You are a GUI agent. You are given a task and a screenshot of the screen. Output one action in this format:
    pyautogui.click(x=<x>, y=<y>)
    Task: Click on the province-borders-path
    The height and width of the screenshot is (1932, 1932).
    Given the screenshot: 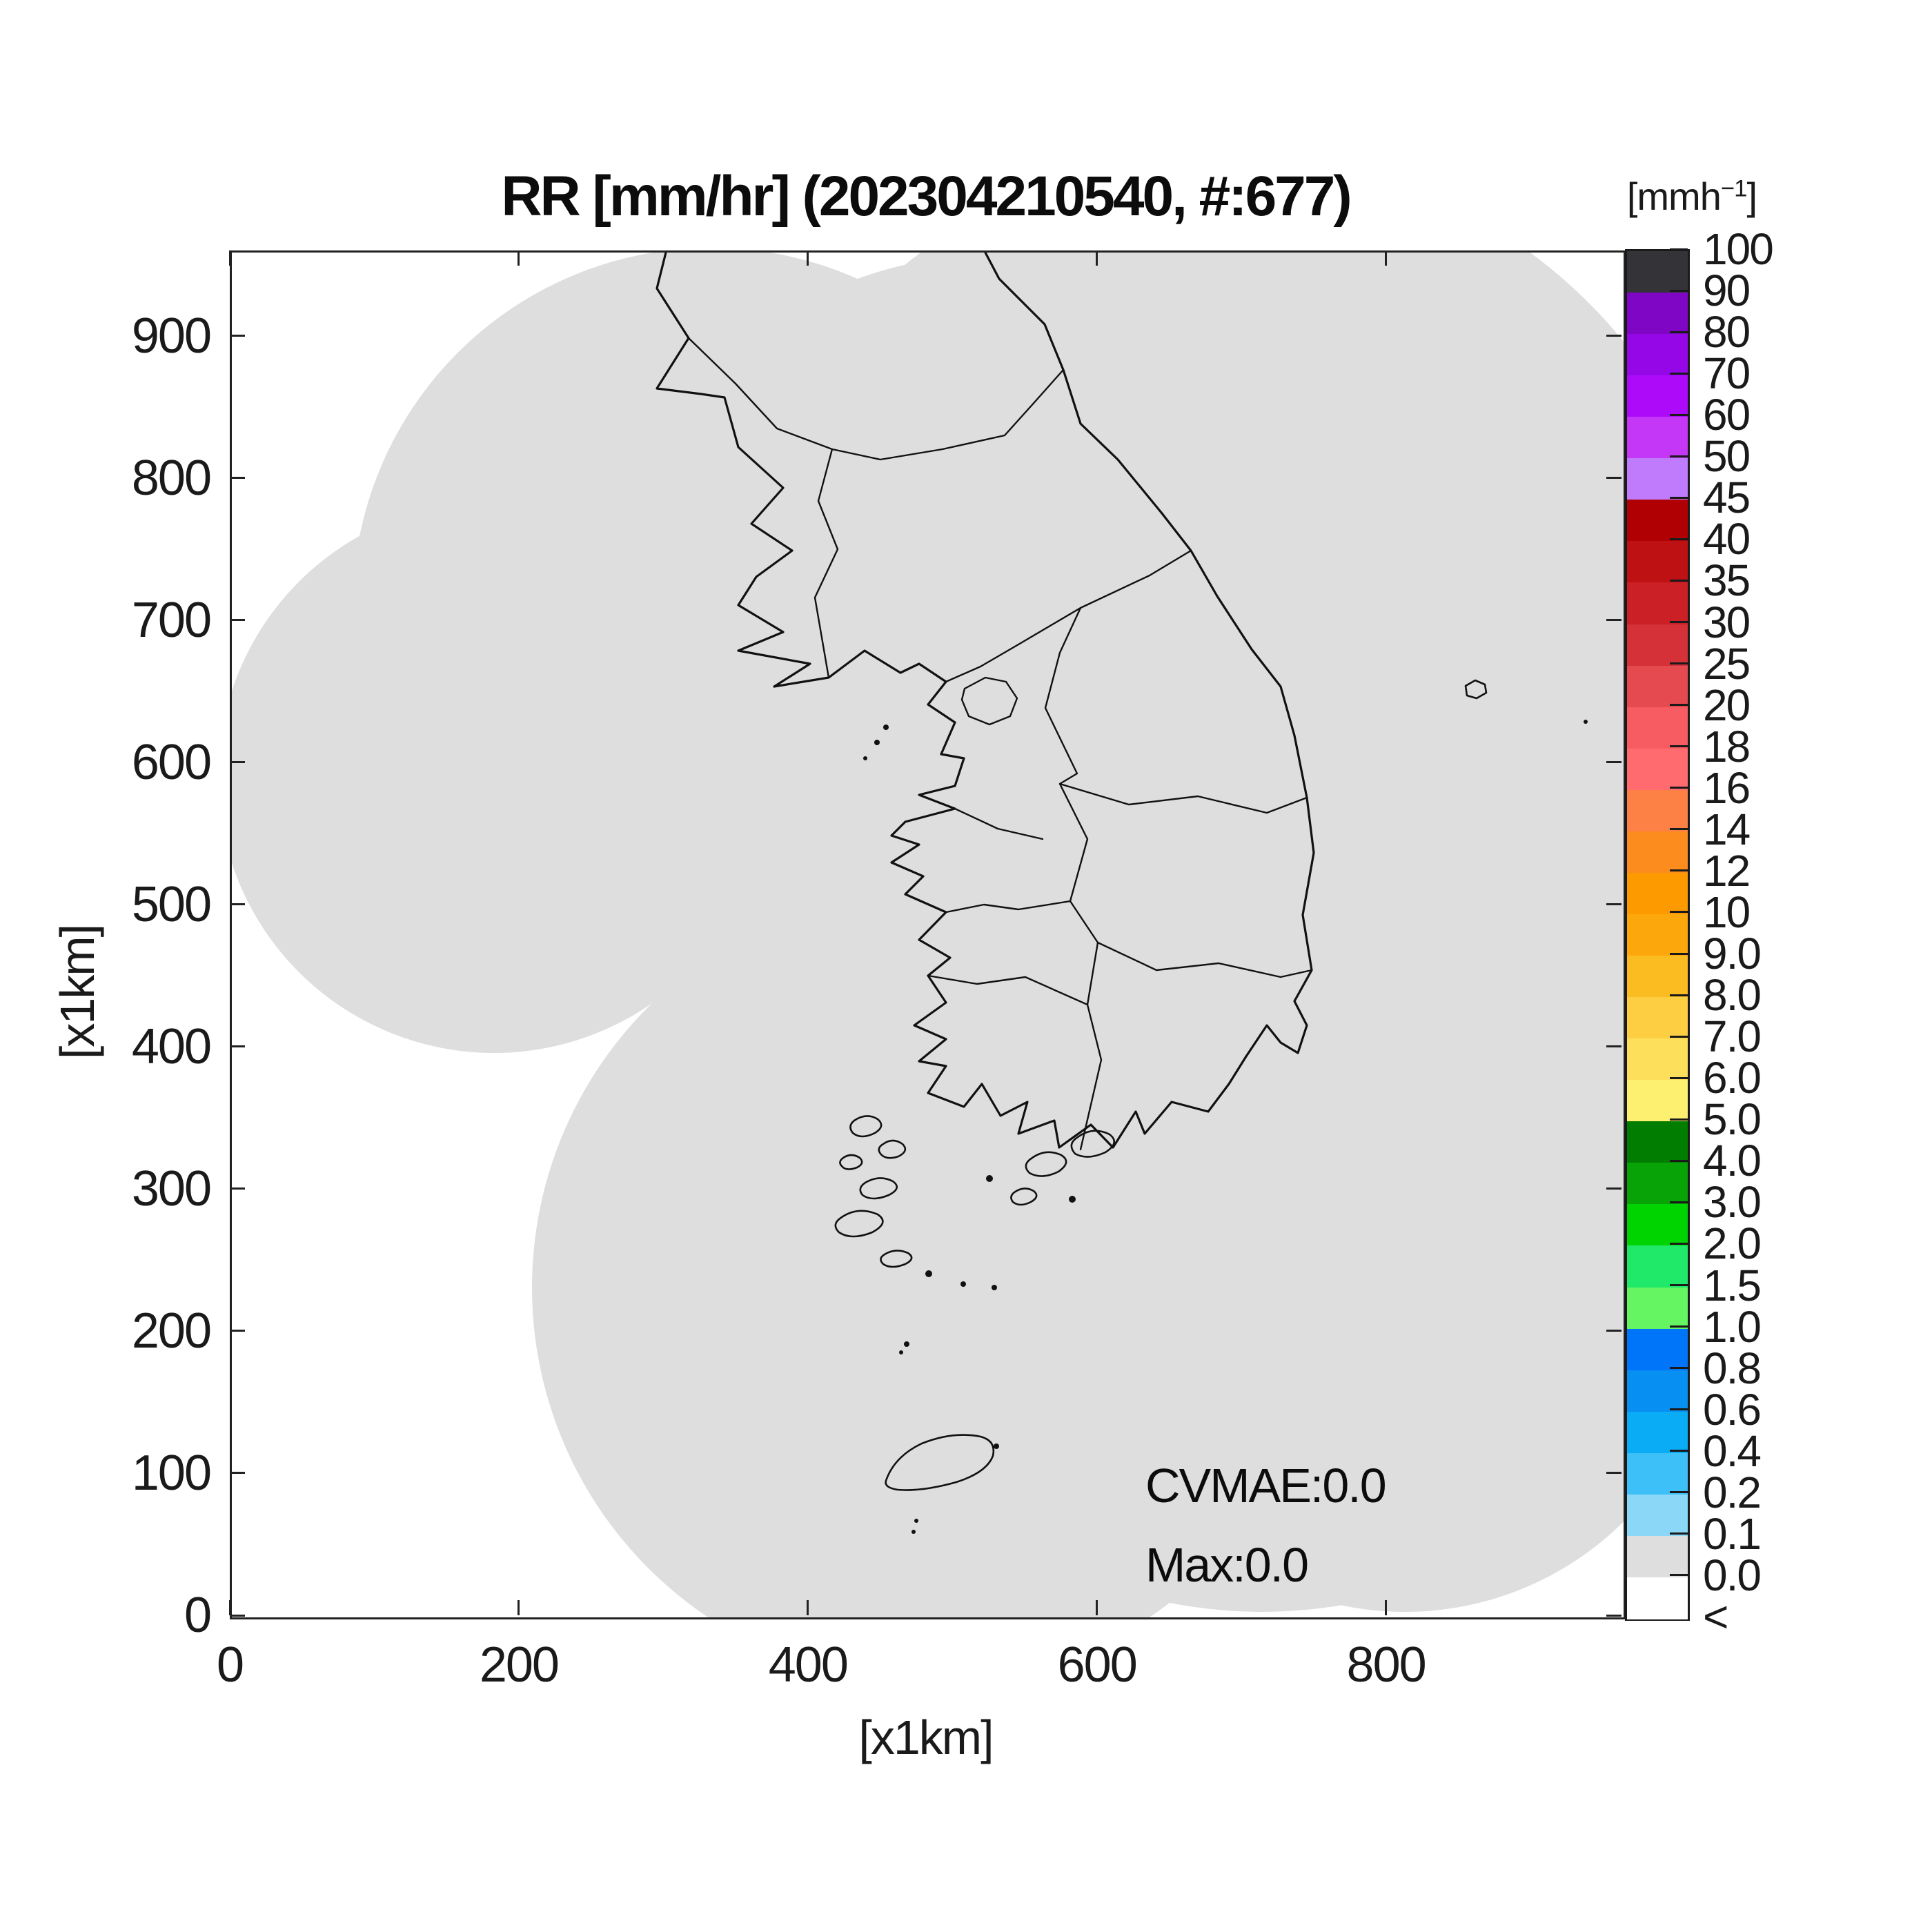 What is the action you would take?
    pyautogui.click(x=1000, y=744)
    